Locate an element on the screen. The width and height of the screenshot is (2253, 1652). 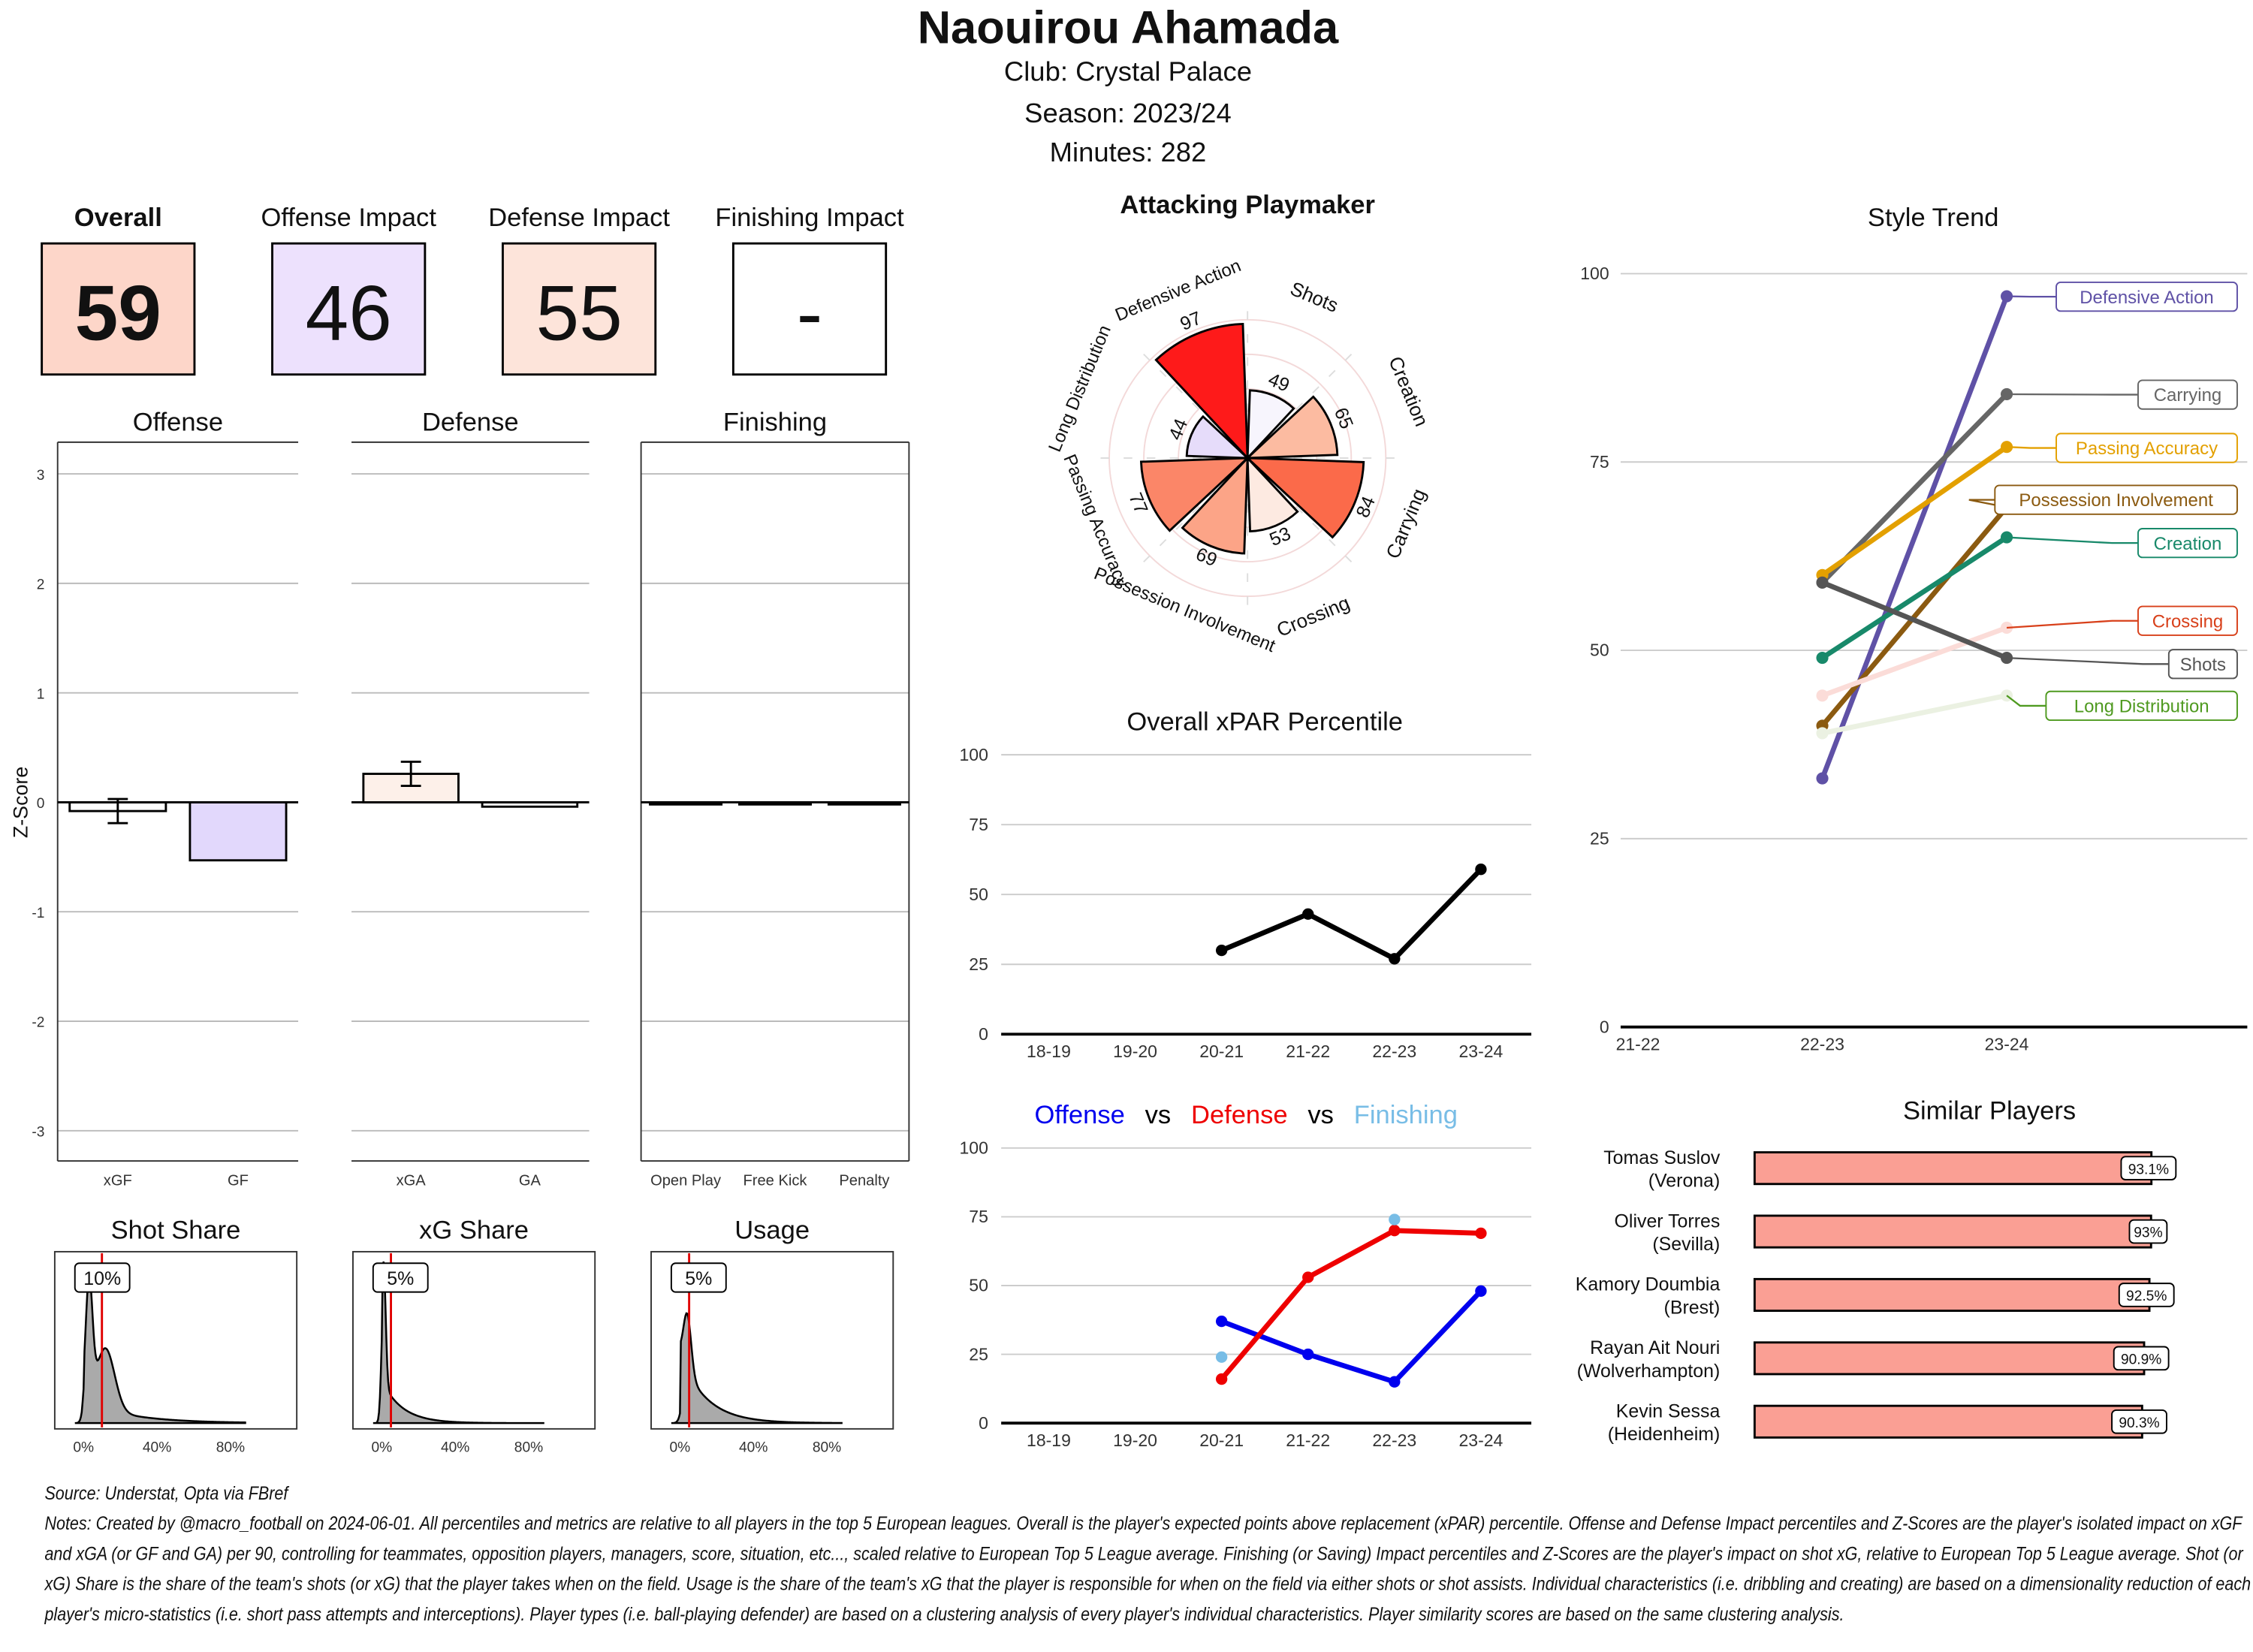
value-label: 5% is located at coordinates (698, 1278).